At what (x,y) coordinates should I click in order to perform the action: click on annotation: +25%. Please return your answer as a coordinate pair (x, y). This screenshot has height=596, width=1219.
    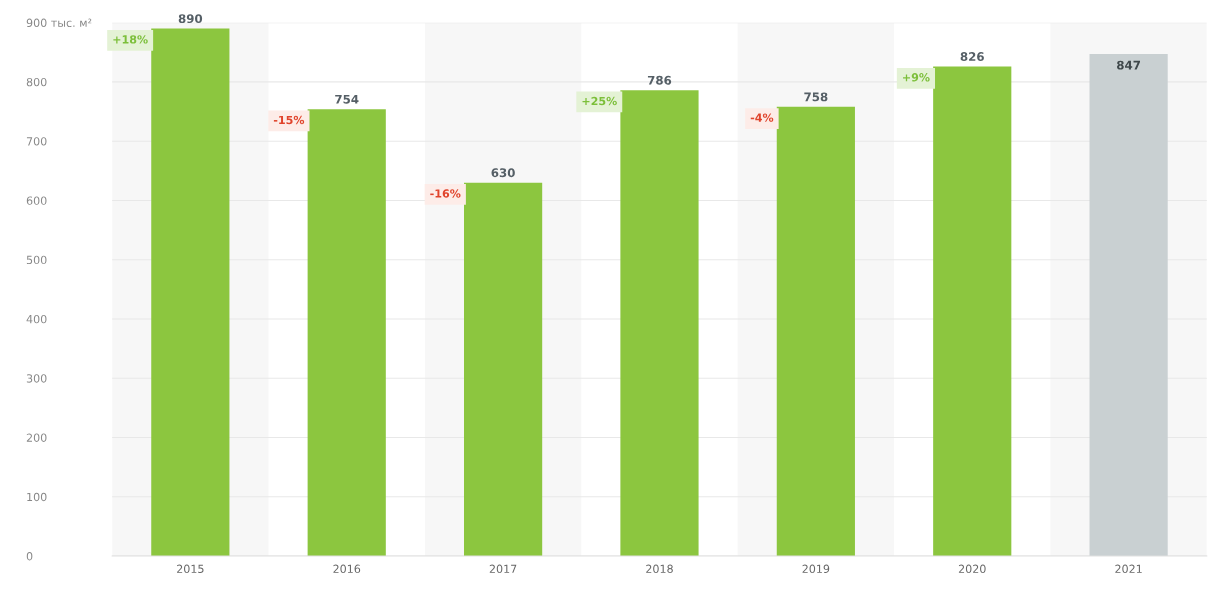
    Looking at the image, I should click on (599, 101).